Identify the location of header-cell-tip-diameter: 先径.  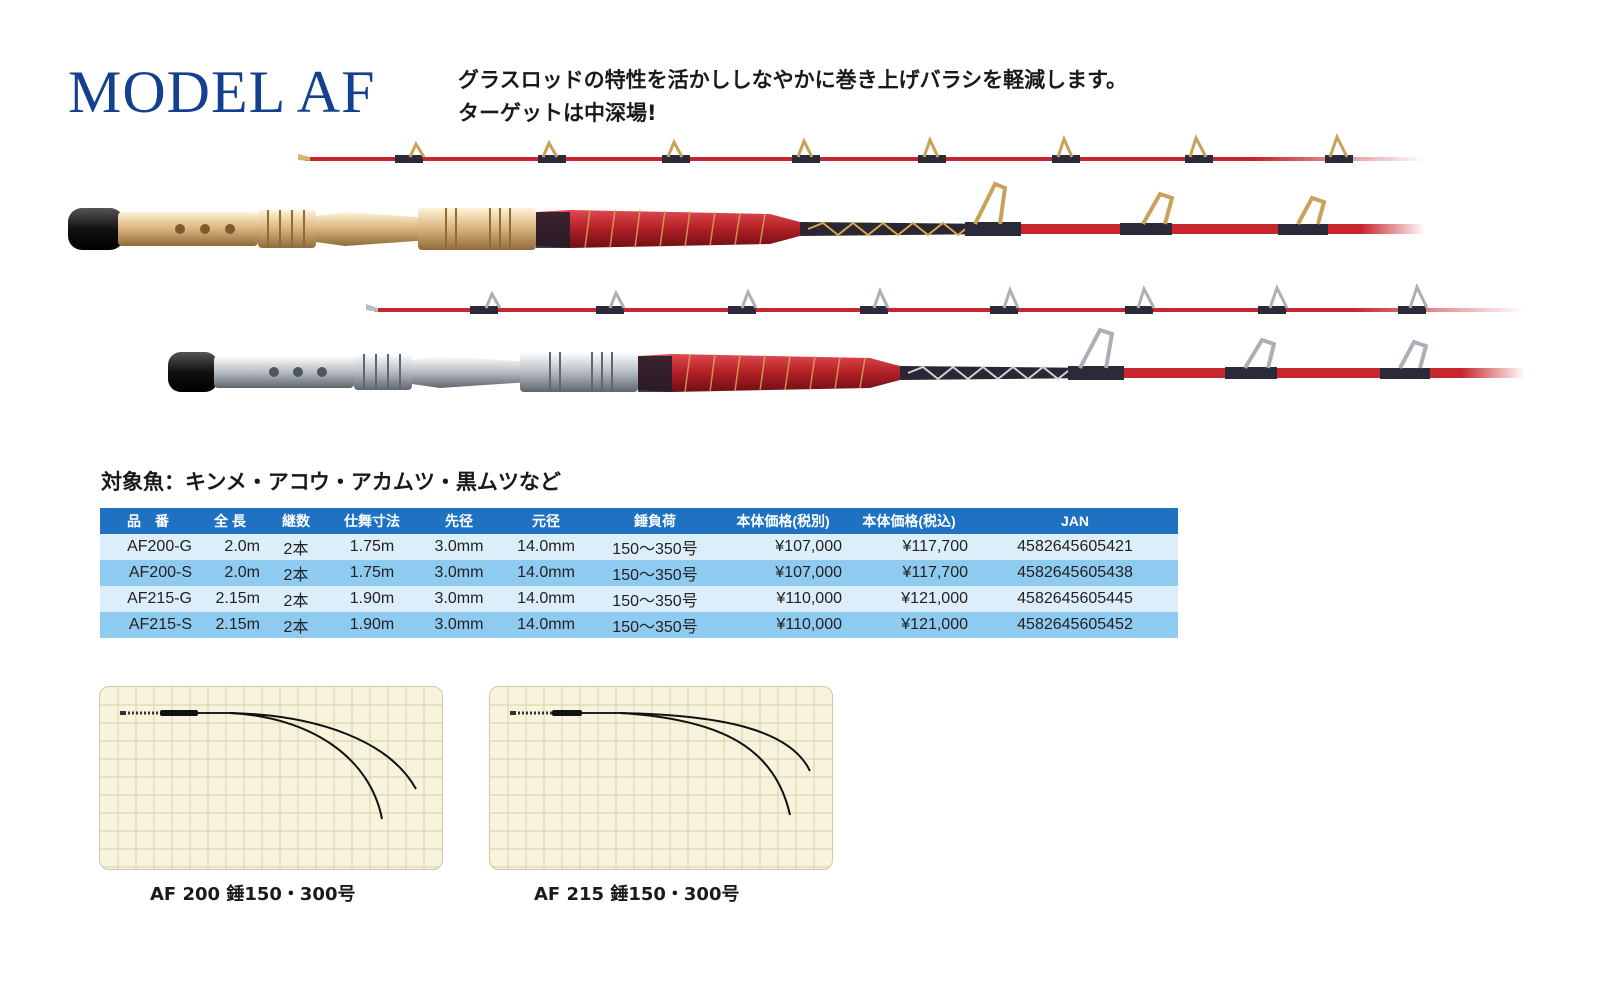
(459, 521).